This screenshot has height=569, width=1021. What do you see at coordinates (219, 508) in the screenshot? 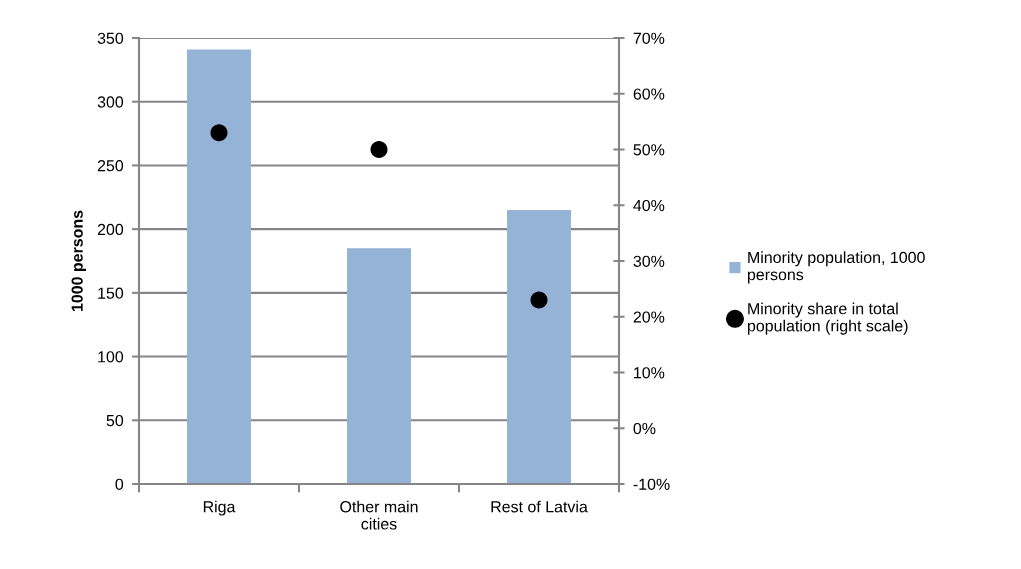
I see `x-tick-label: Riga` at bounding box center [219, 508].